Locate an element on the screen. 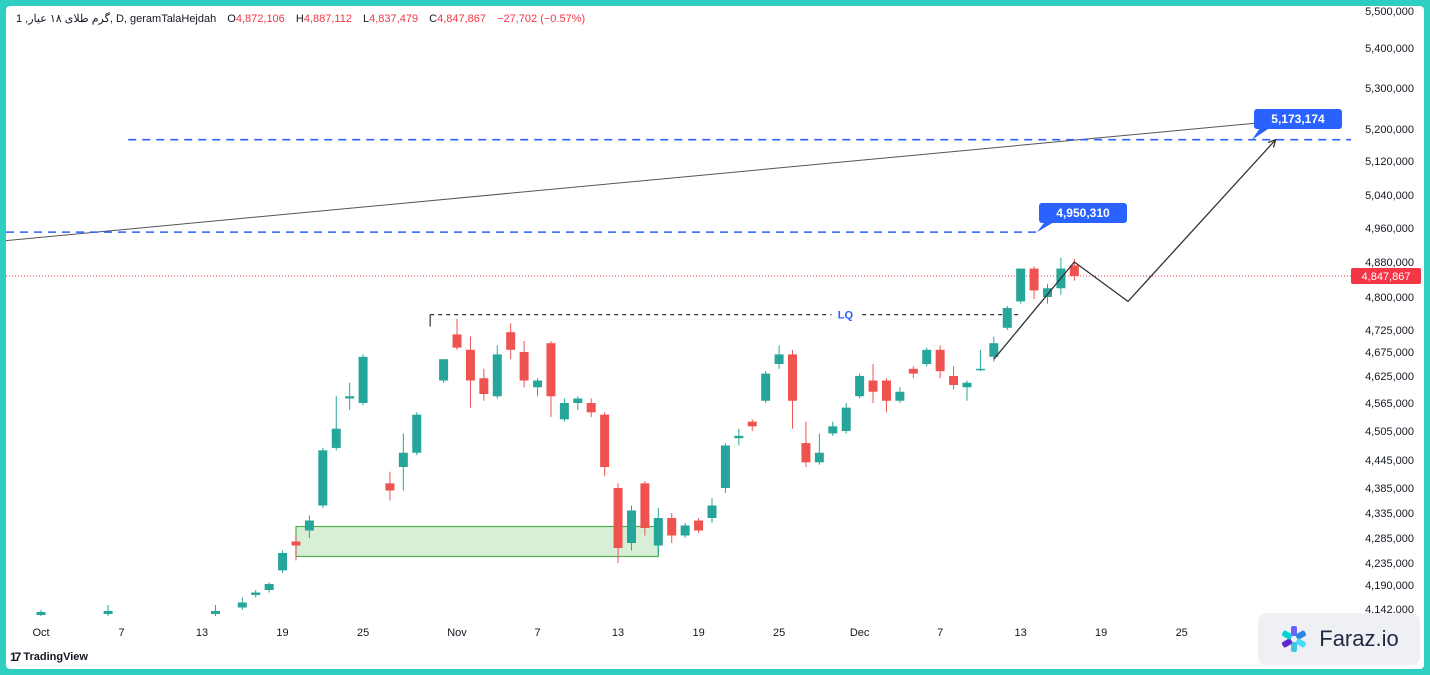  callout-upper-box is located at coordinates (1298, 119).